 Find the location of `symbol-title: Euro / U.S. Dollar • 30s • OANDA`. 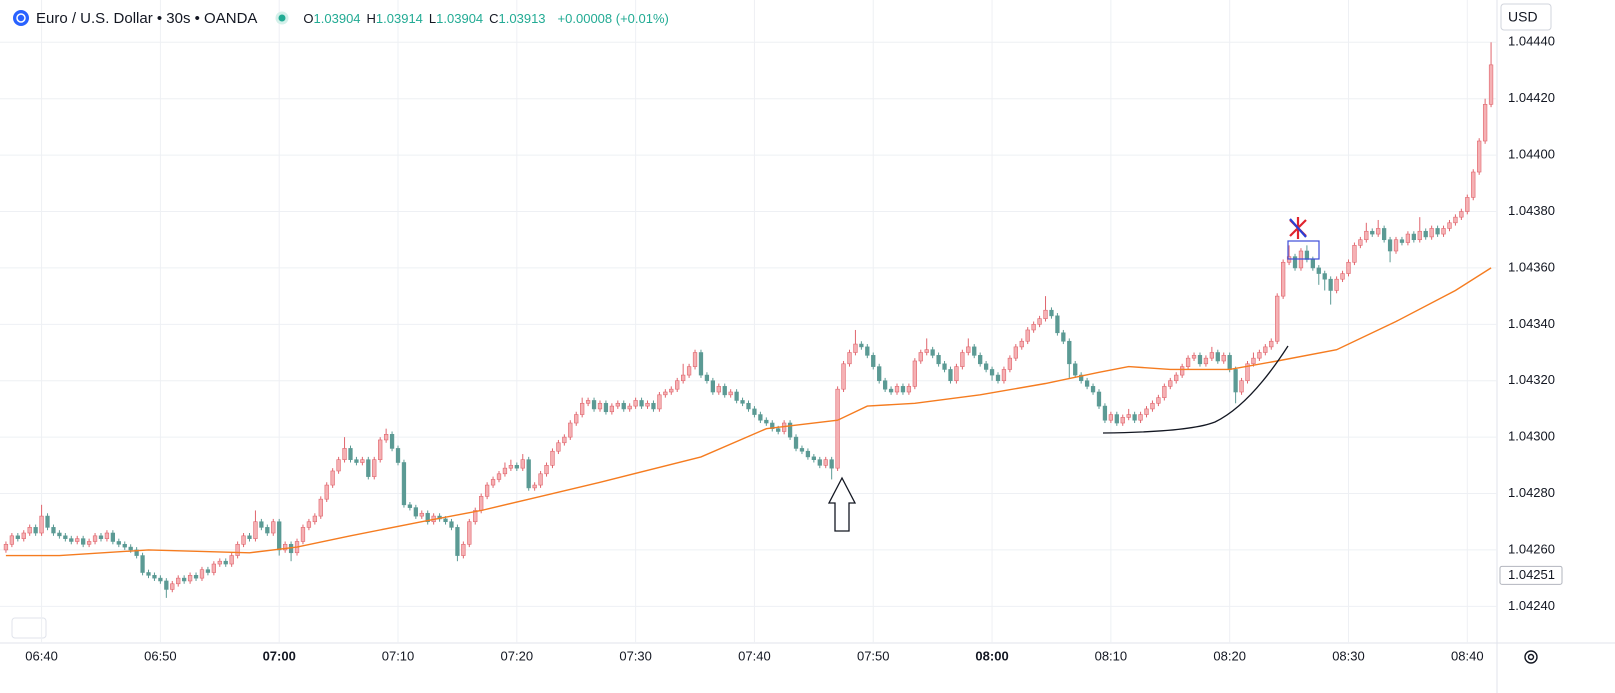

symbol-title: Euro / U.S. Dollar • 30s • OANDA is located at coordinates (147, 18).